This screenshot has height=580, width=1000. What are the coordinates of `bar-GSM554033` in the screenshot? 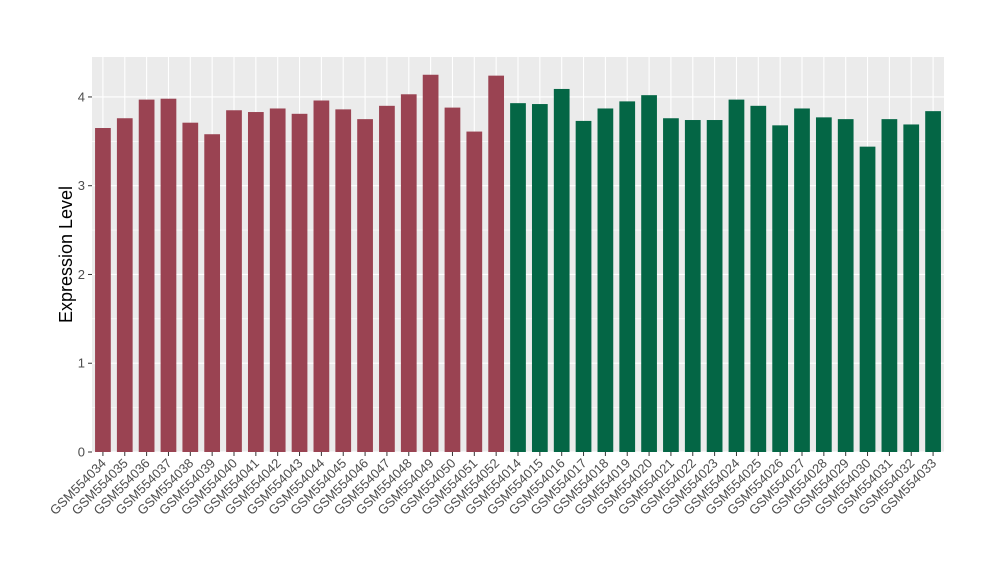 It's located at (933, 282).